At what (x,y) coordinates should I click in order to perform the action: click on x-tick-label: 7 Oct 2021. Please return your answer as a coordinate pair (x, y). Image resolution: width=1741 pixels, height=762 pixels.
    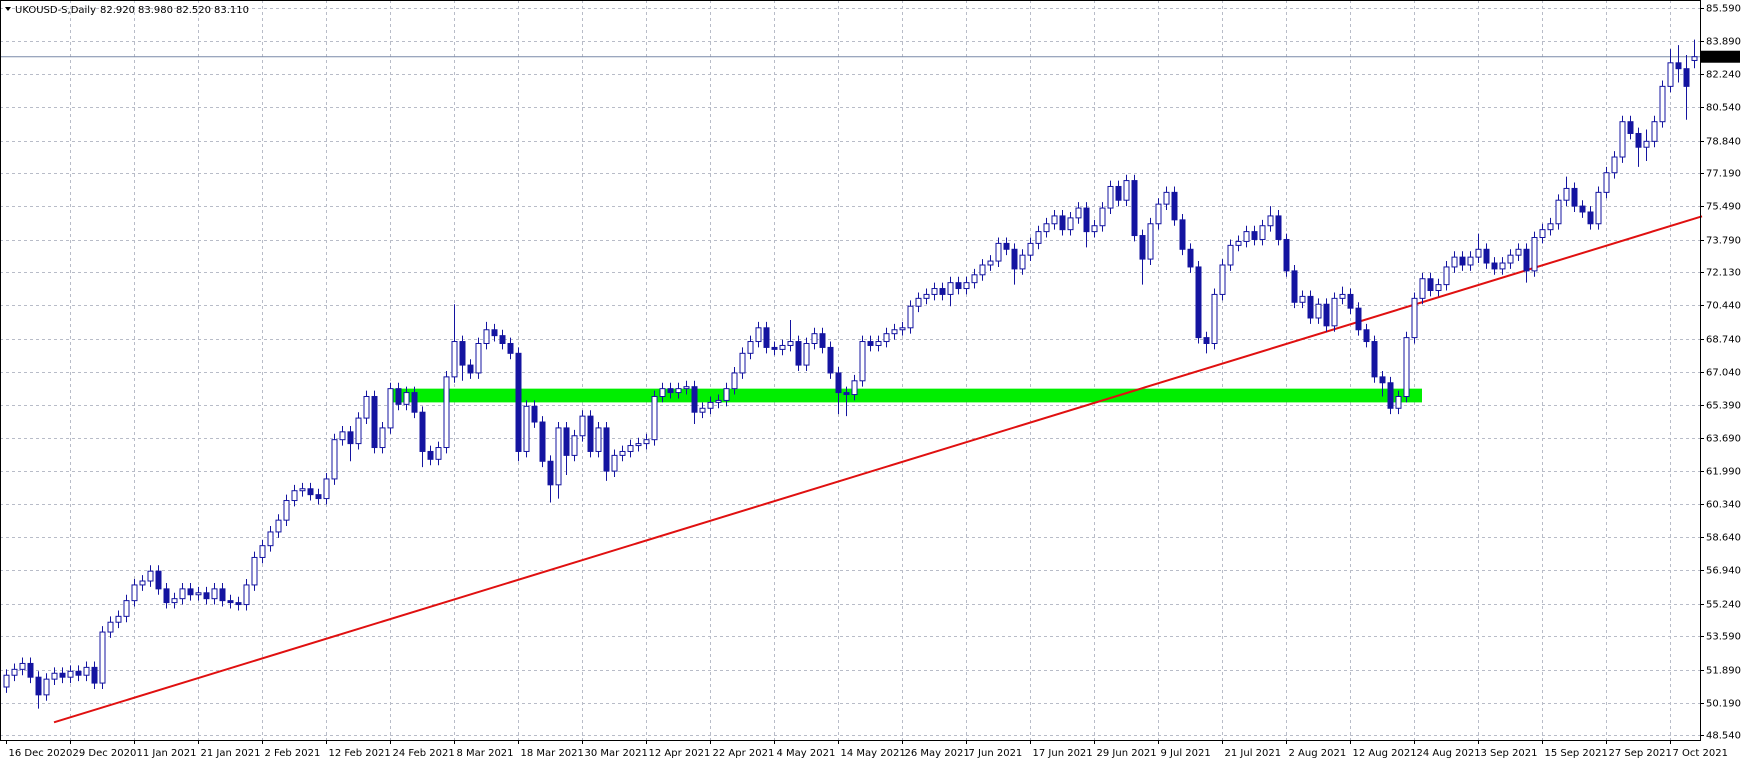
    Looking at the image, I should click on (1700, 753).